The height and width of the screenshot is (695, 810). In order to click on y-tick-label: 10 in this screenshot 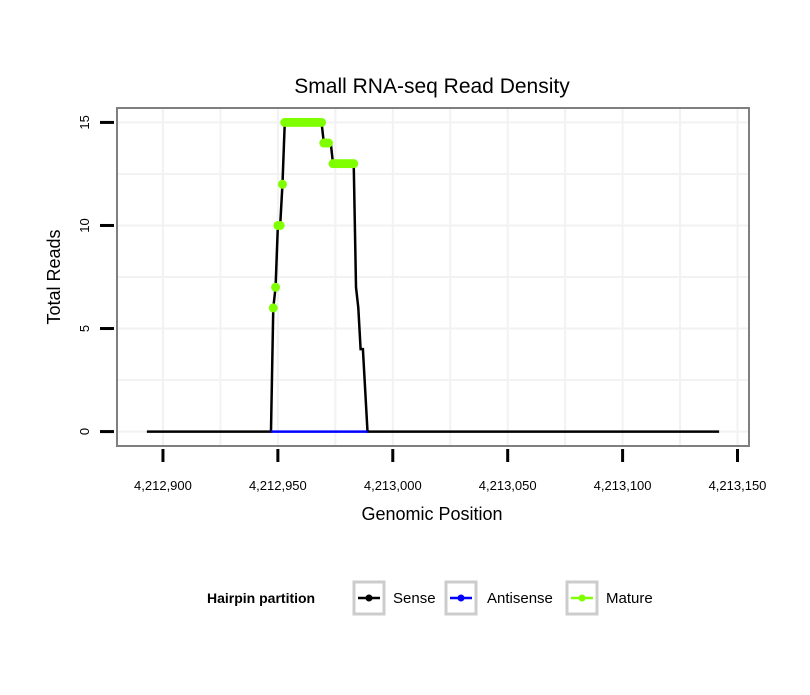, I will do `click(84, 225)`.